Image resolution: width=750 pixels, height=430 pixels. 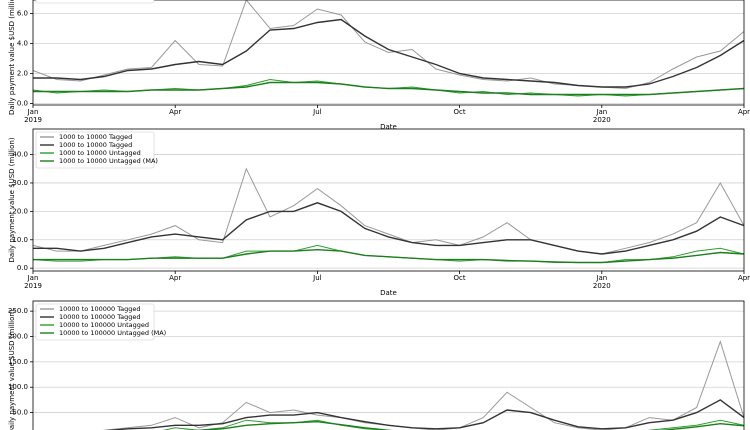 What do you see at coordinates (18, 337) in the screenshot?
I see `y-tick-label: 200.0` at bounding box center [18, 337].